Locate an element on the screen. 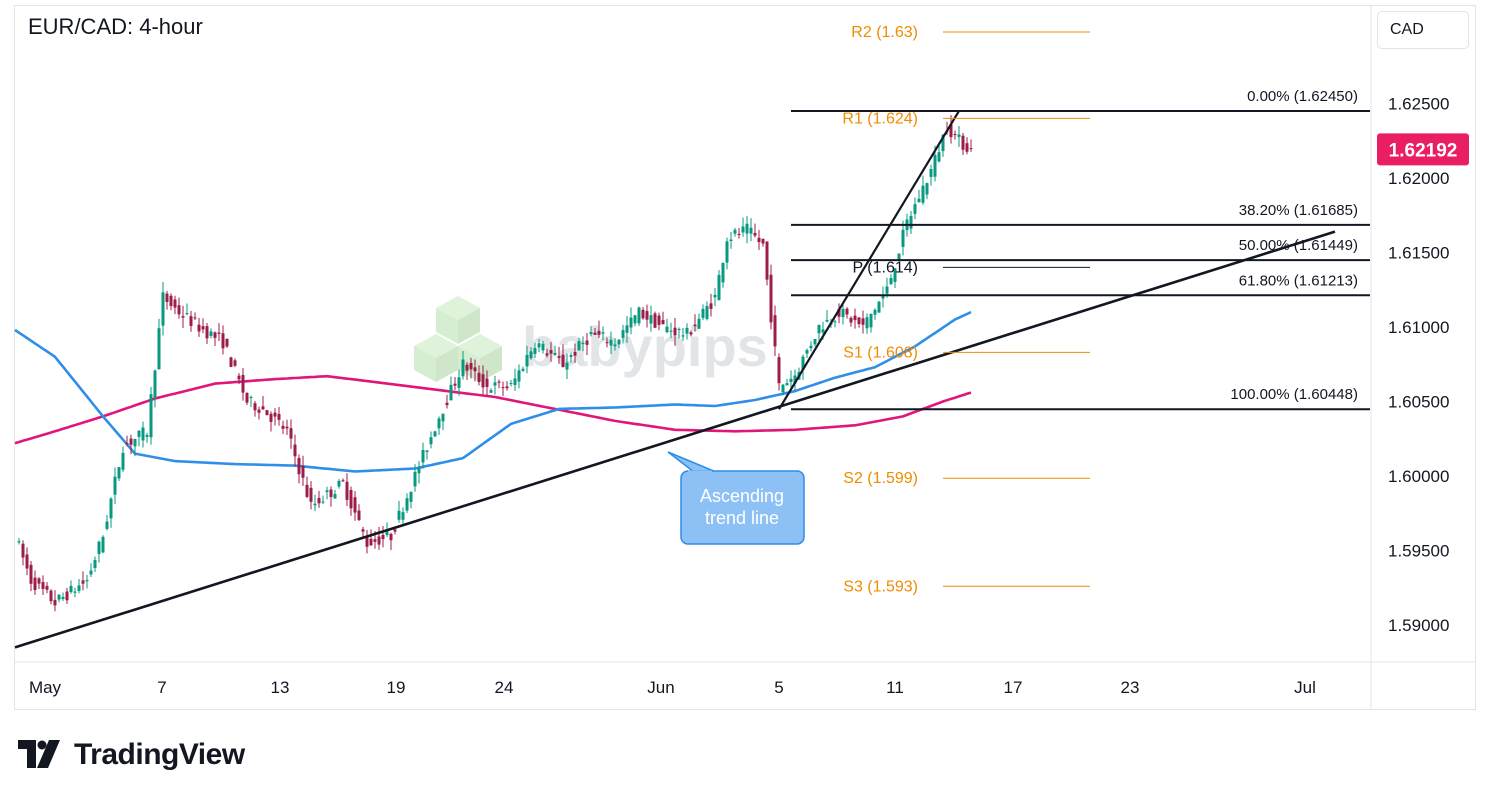  tradingview-logo: TradingView is located at coordinates (131, 755).